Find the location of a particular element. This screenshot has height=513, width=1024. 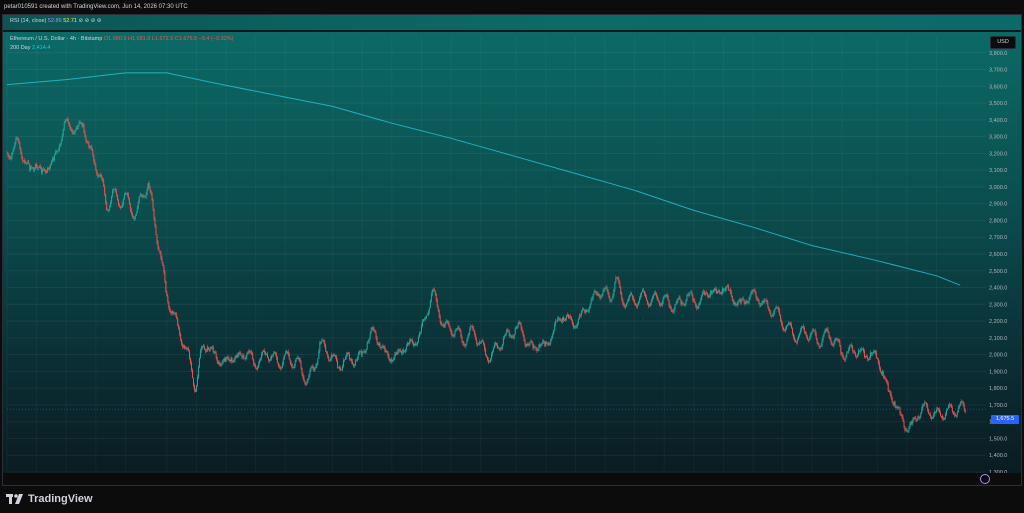

tradingview-logo-icon is located at coordinates (14, 499).